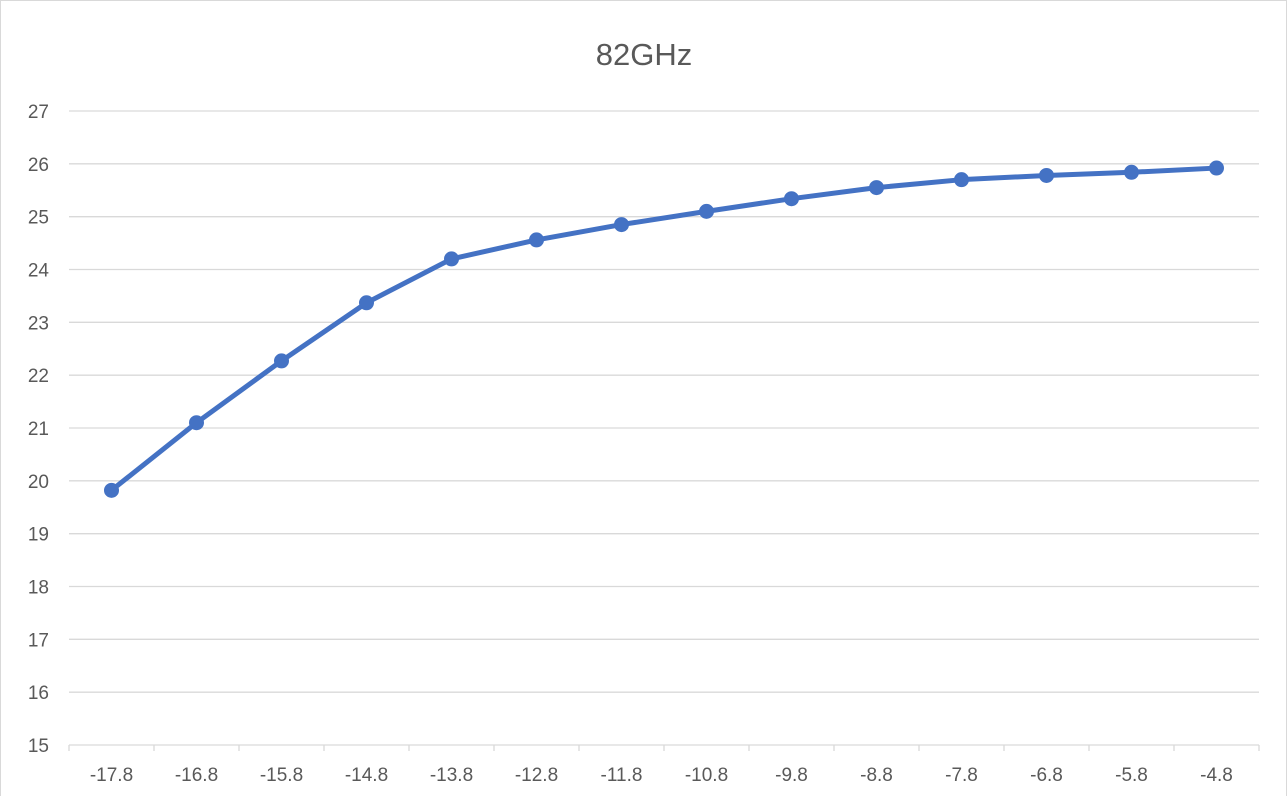 This screenshot has height=797, width=1287. What do you see at coordinates (38, 588) in the screenshot?
I see `y-tick-label: 18` at bounding box center [38, 588].